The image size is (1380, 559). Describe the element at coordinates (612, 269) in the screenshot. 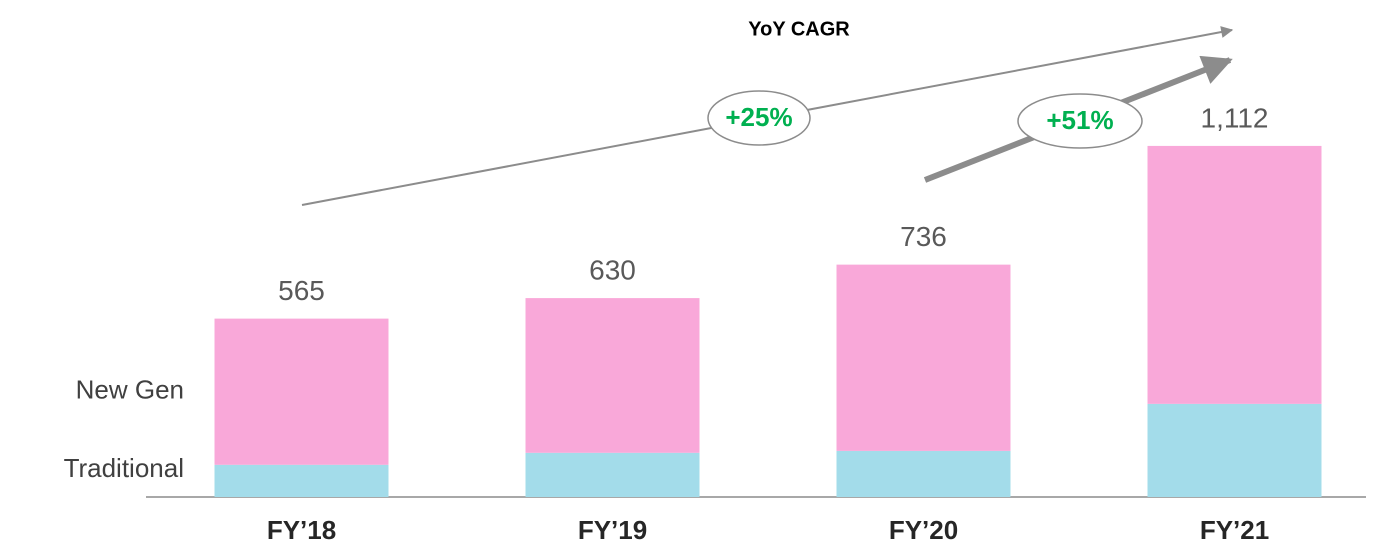

I see `total-label: 630` at that location.